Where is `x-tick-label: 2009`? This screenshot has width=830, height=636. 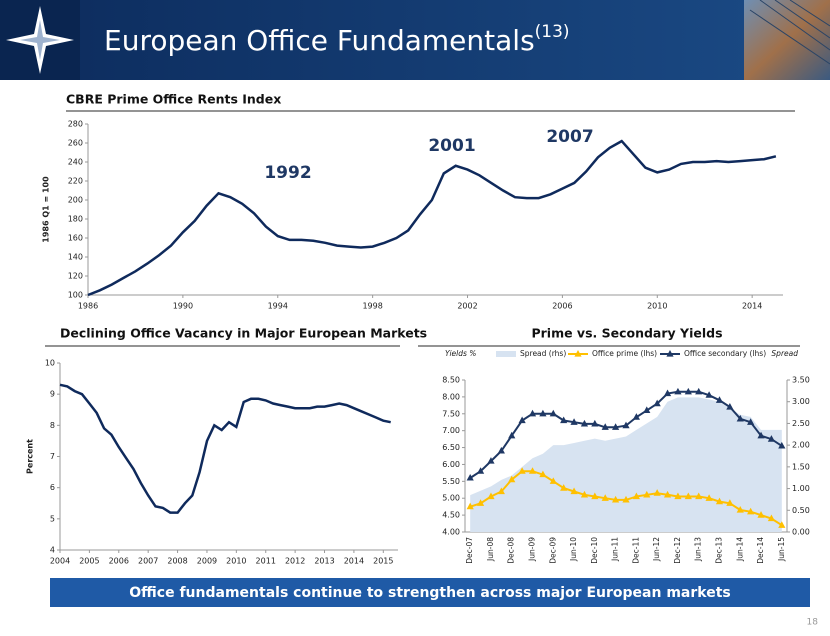
x-tick-label: 2009 is located at coordinates (207, 561).